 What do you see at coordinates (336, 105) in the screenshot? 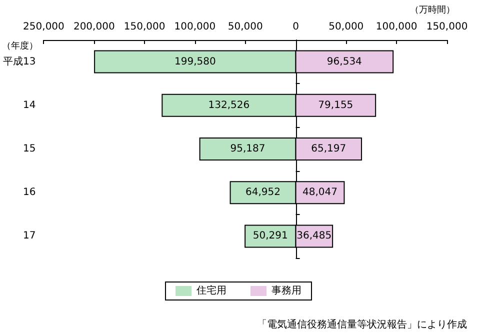
I see `data-label: 79,155` at bounding box center [336, 105].